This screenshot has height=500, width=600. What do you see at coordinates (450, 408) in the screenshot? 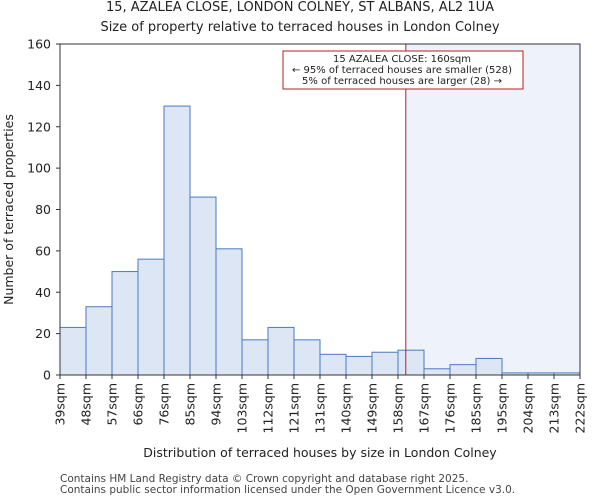
I see `x-tick-label: 176sqm` at bounding box center [450, 408].